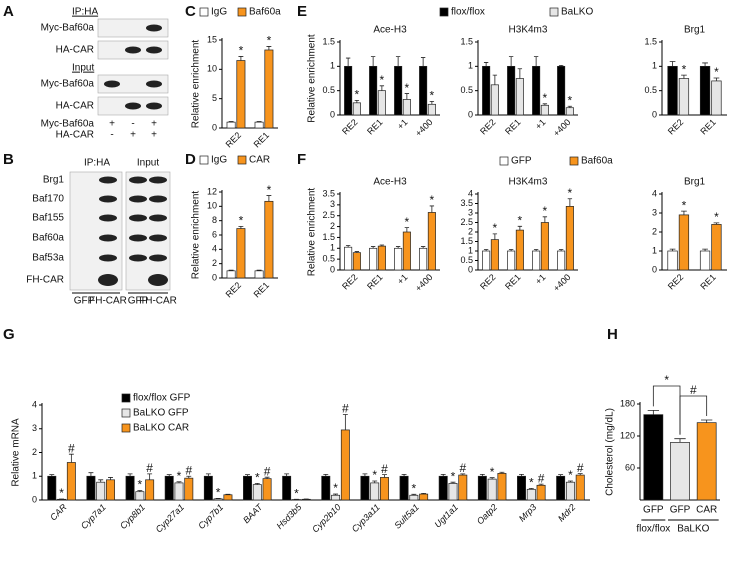 Image resolution: width=750 pixels, height=575 pixels. I want to click on panel-letter: G, so click(9, 334).